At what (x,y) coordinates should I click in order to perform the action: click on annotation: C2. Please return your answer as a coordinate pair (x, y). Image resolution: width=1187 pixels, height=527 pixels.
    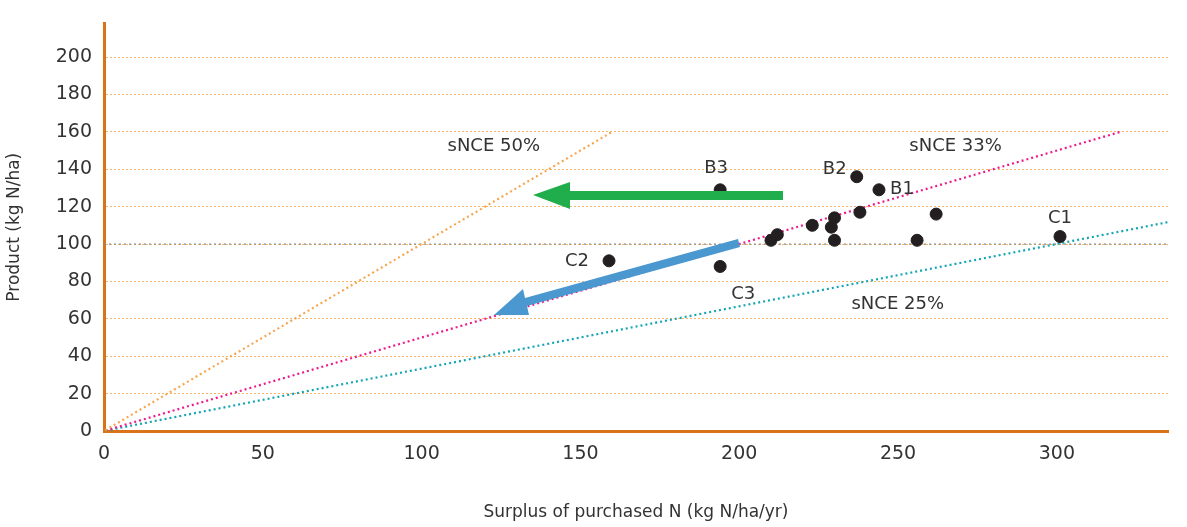
    Looking at the image, I should click on (577, 259).